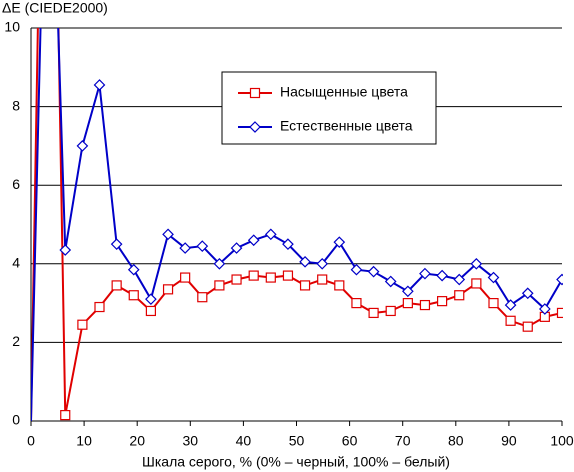  What do you see at coordinates (403, 441) in the screenshot?
I see `x-tick-label: 70` at bounding box center [403, 441].